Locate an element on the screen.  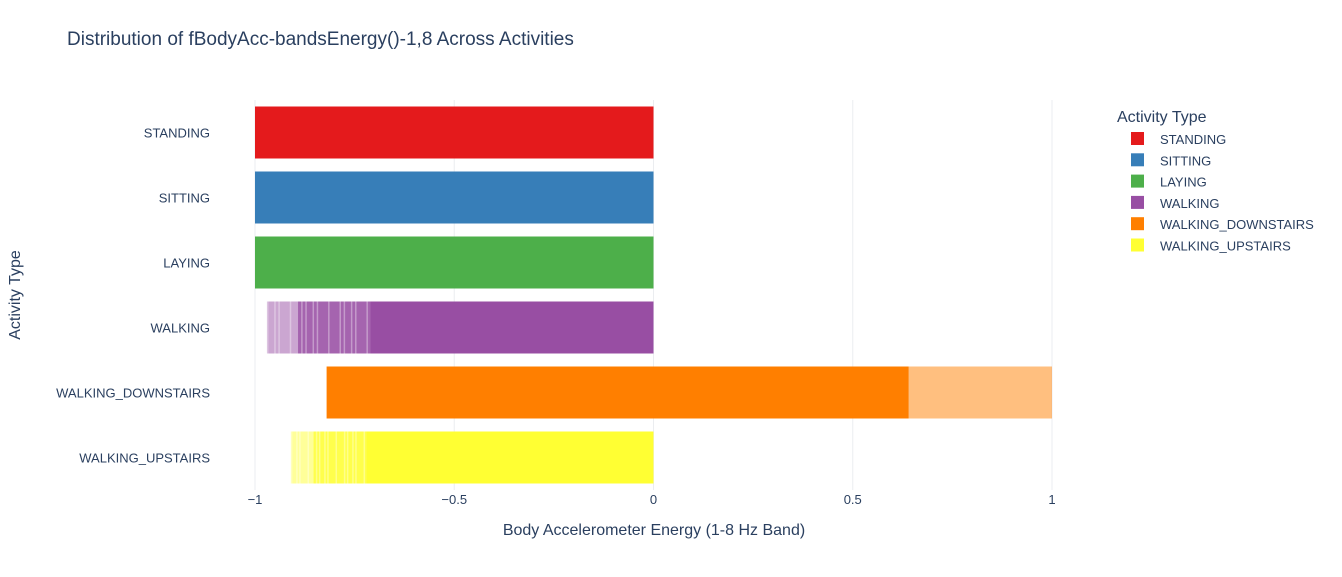
x-tick-label: 0.5 is located at coordinates (853, 499).